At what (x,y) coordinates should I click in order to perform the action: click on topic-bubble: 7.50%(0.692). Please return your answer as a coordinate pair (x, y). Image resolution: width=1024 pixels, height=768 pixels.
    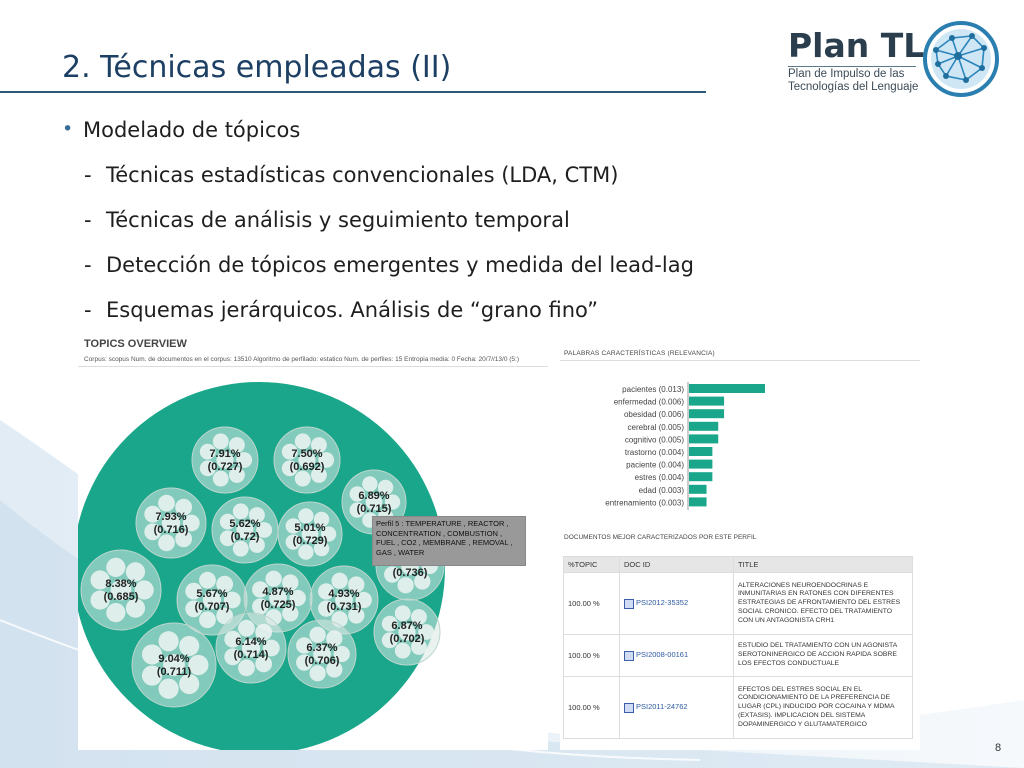
    Looking at the image, I should click on (307, 460).